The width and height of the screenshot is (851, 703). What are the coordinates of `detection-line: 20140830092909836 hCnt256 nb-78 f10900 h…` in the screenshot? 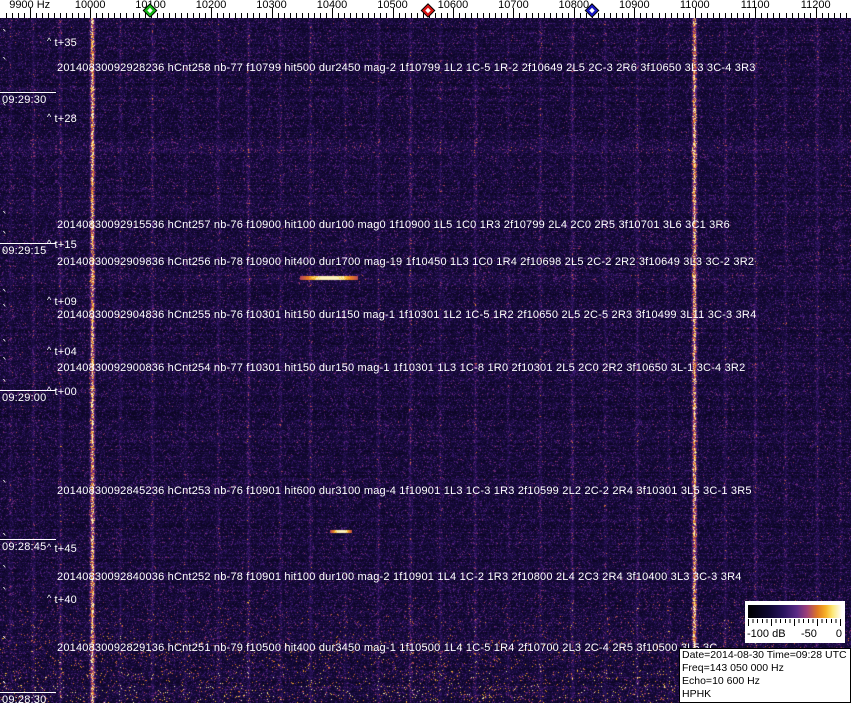 It's located at (406, 262).